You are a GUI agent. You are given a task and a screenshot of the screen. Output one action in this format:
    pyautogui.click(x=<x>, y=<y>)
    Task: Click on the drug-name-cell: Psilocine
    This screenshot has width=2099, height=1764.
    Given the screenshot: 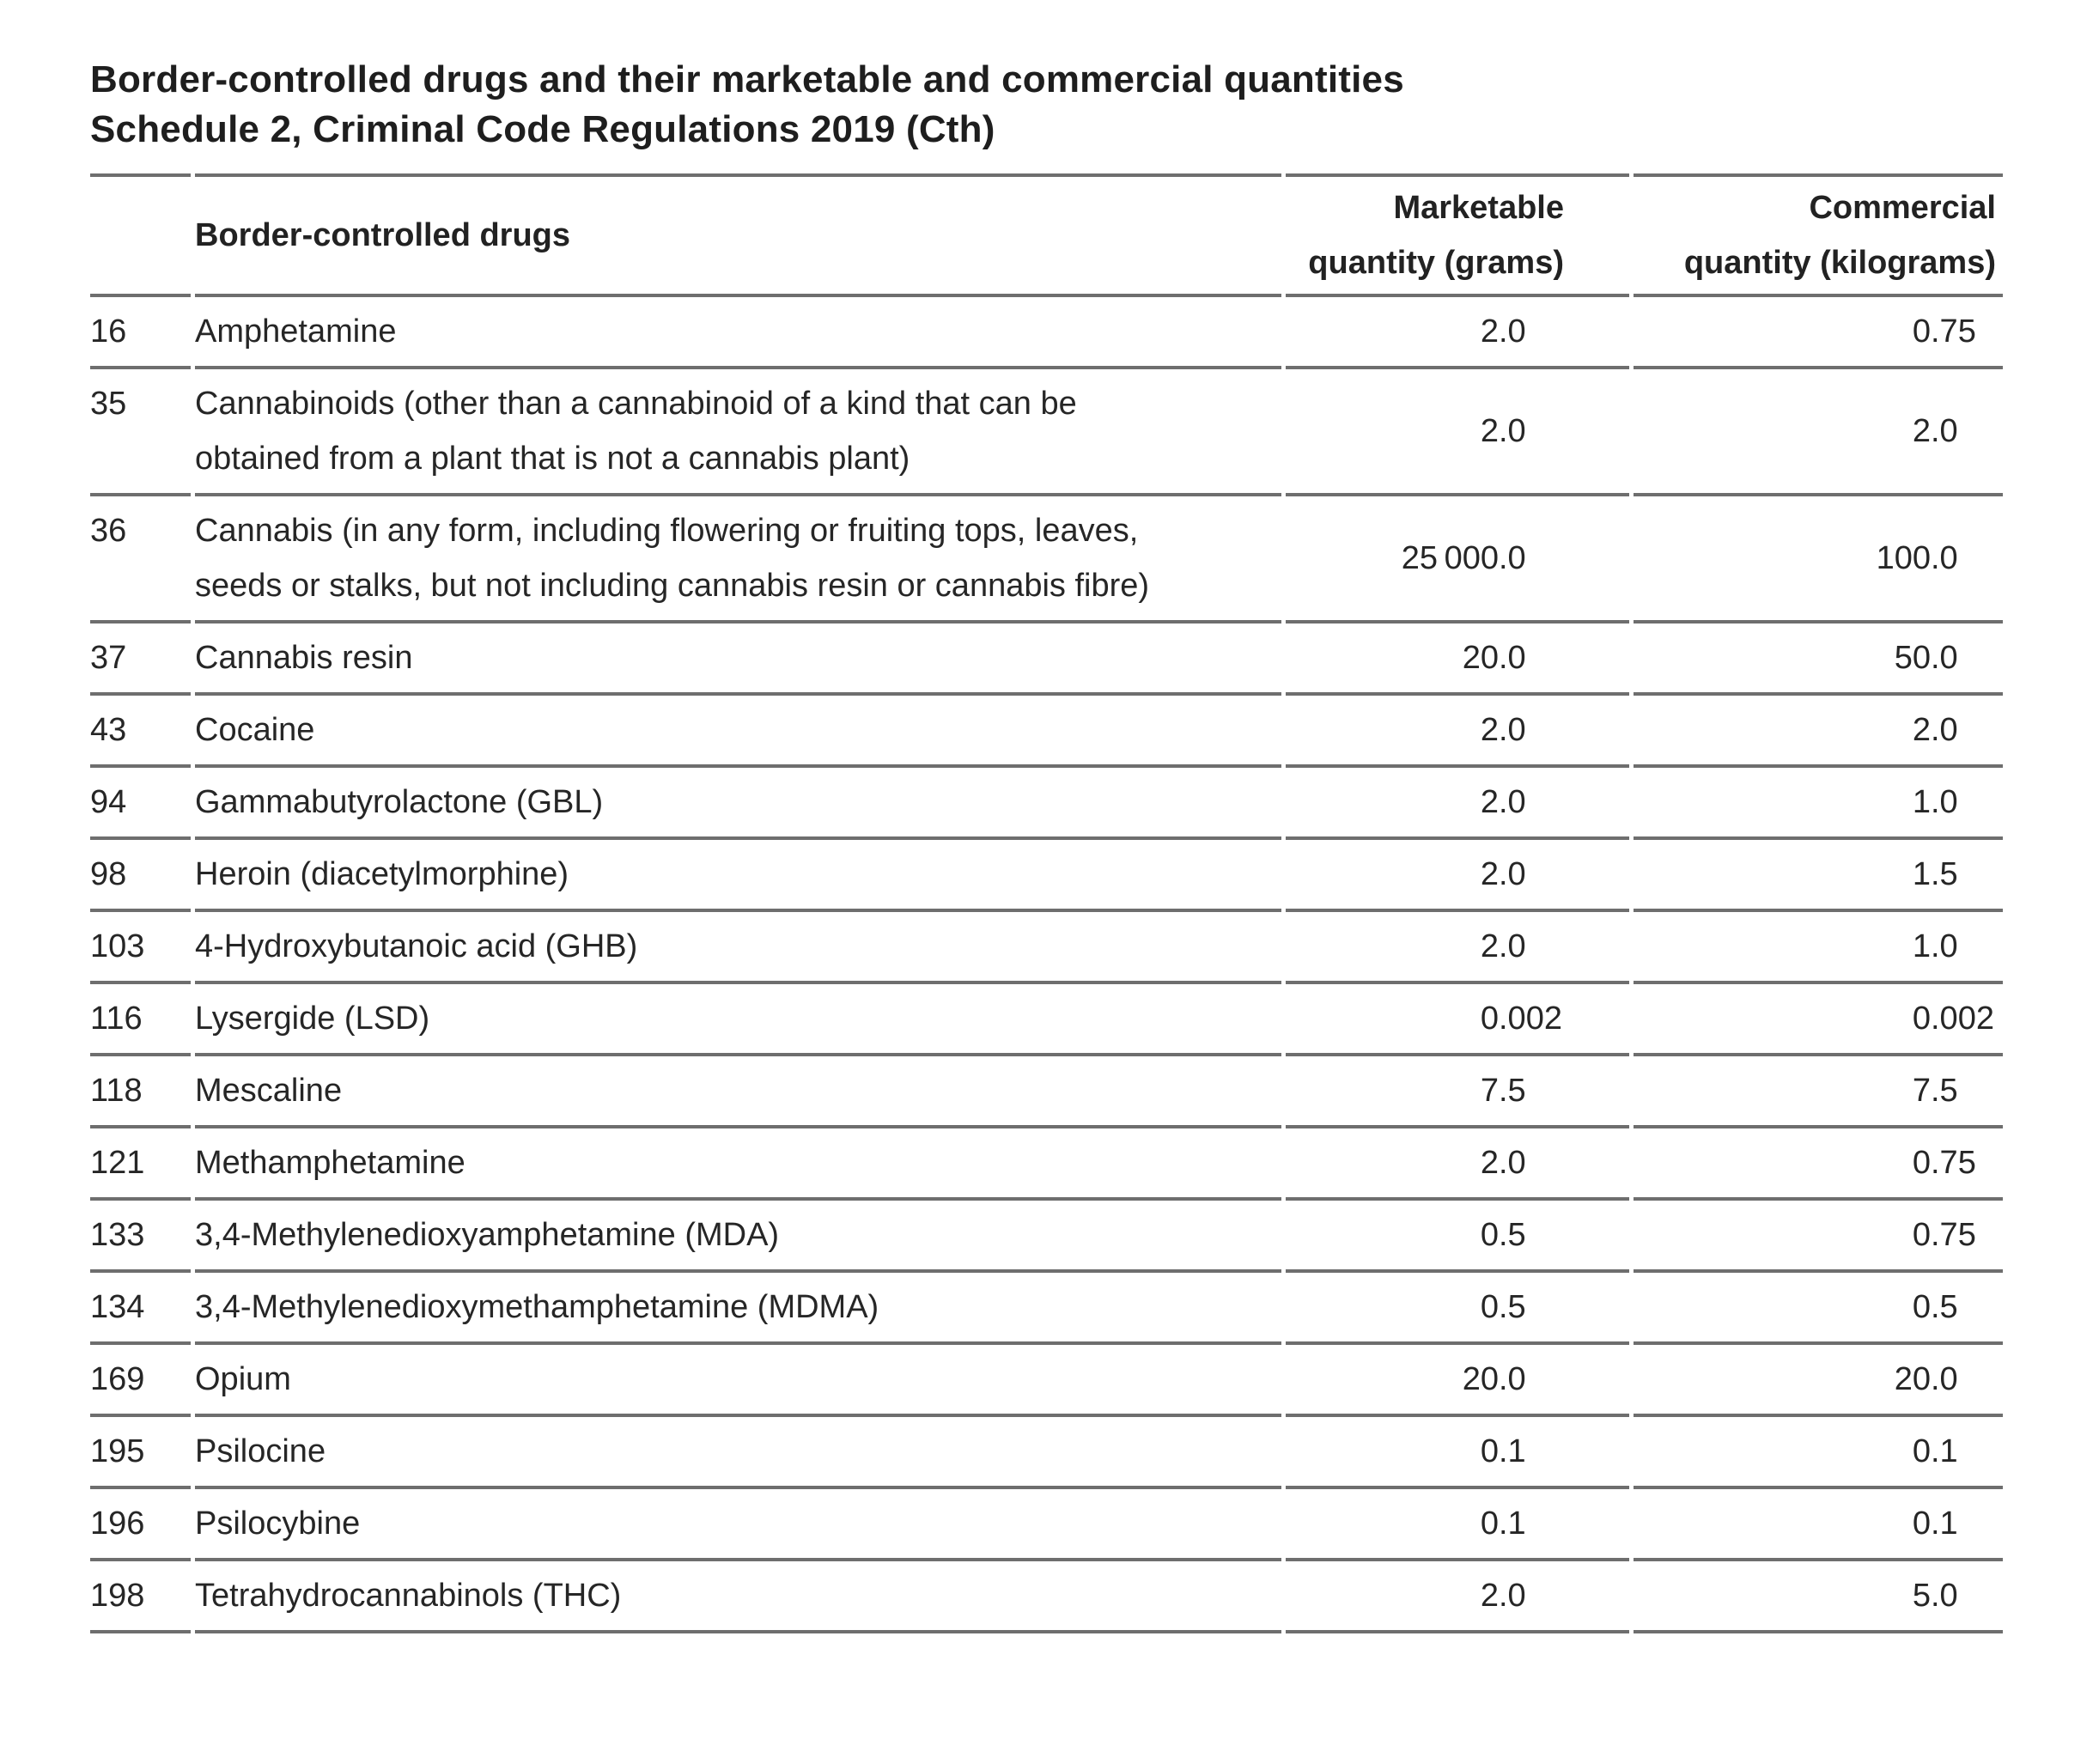 What is the action you would take?
    pyautogui.click(x=738, y=1453)
    